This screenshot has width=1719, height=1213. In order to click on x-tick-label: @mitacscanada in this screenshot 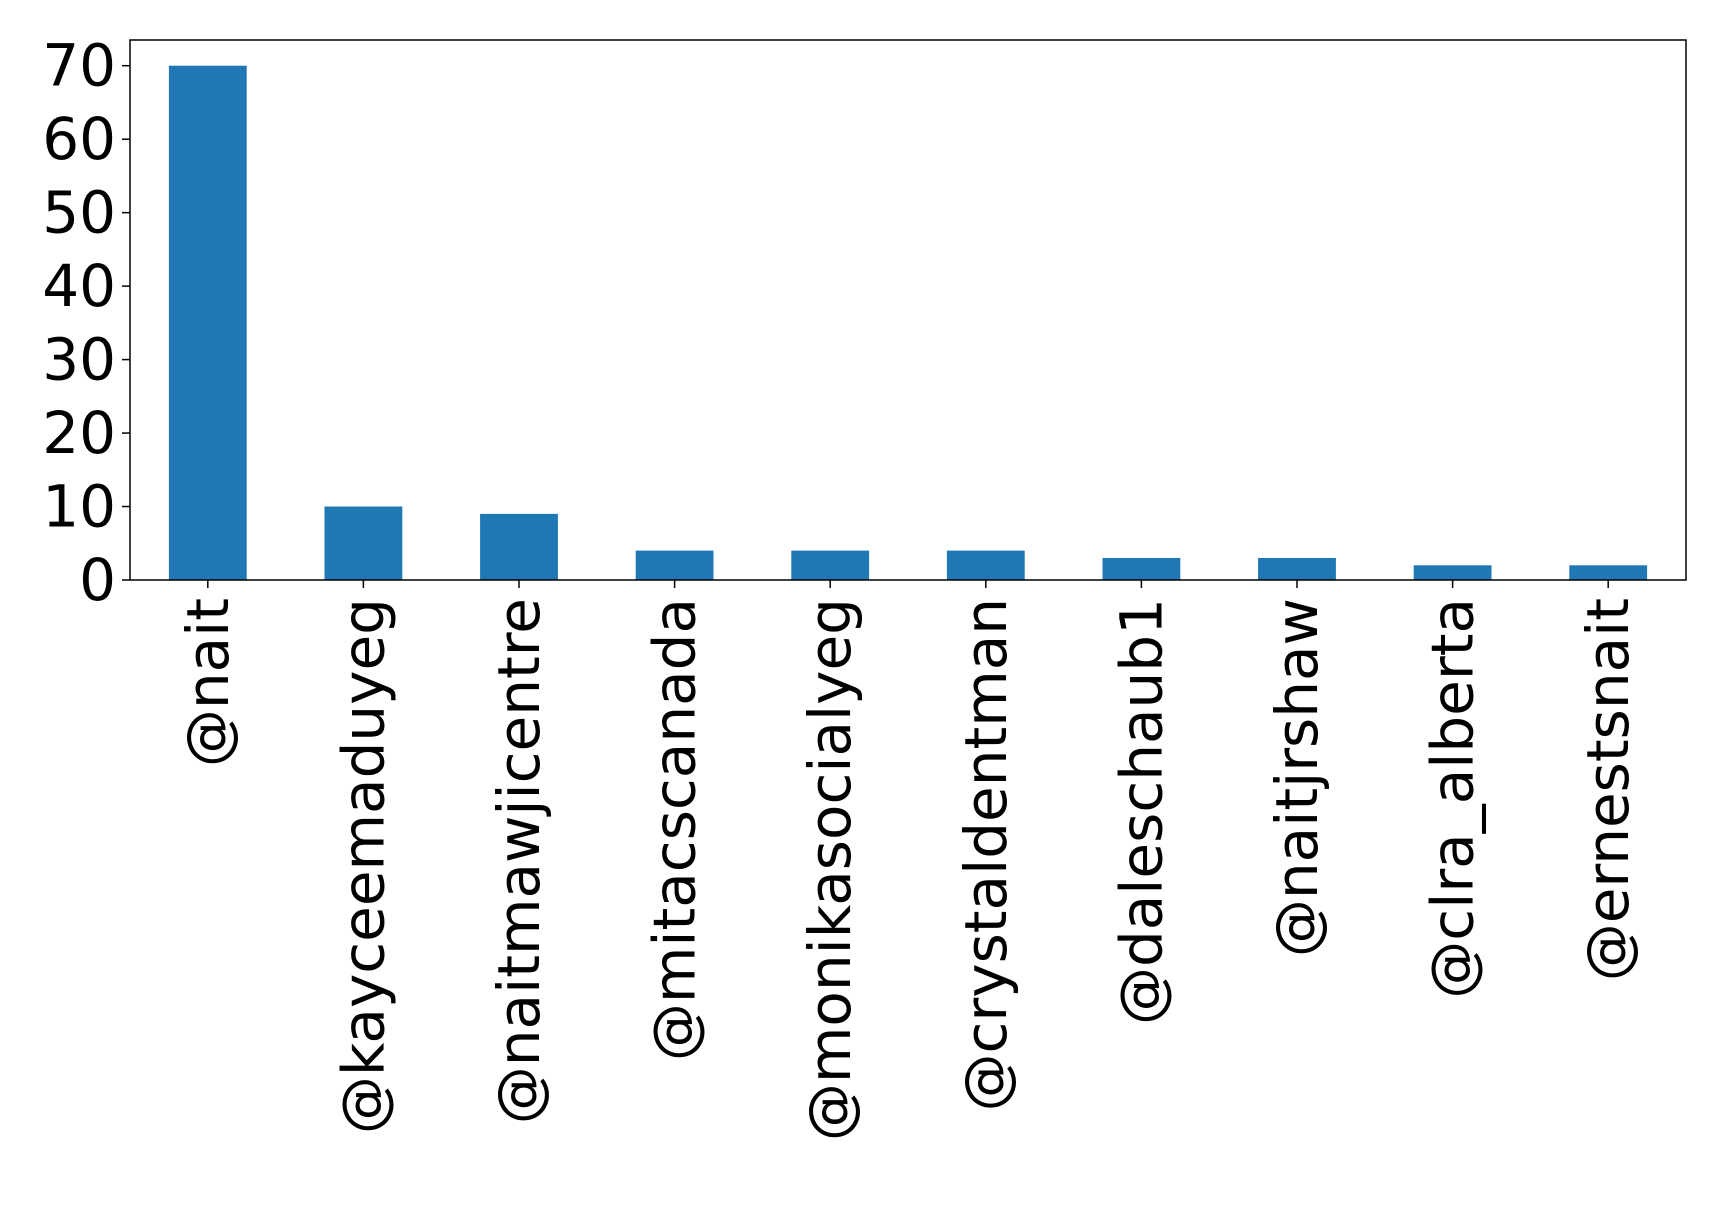, I will do `click(675, 829)`.